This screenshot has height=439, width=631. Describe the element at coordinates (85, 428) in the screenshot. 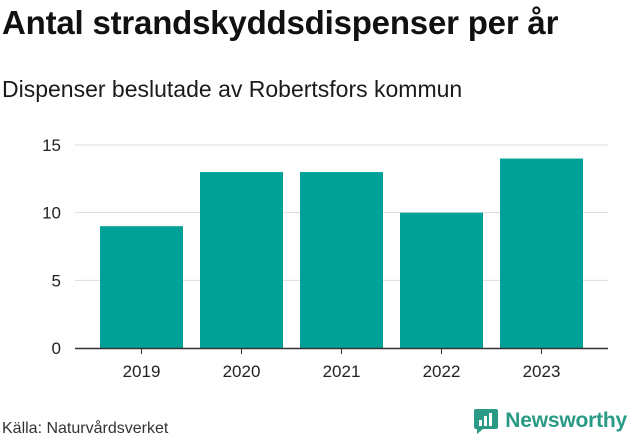

I see `source-note: Källa: Naturvårdsverket` at that location.